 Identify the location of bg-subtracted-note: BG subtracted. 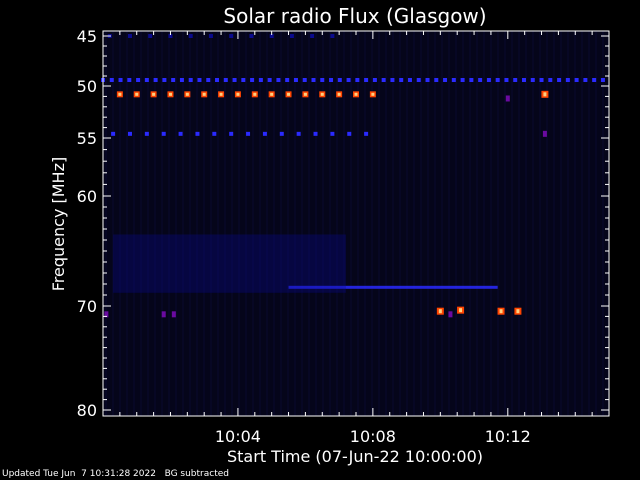
(196, 474).